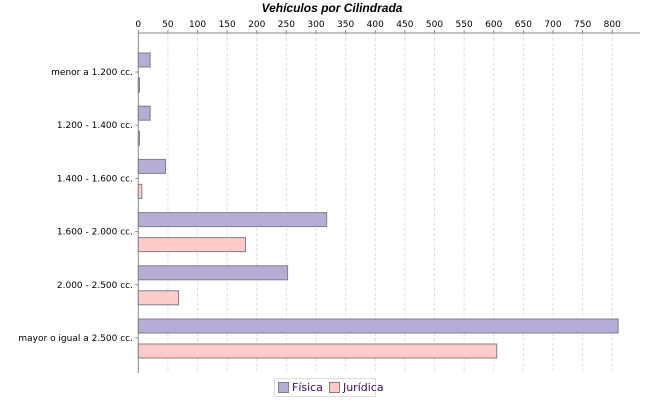 The width and height of the screenshot is (650, 400). Describe the element at coordinates (75, 339) in the screenshot. I see `category-label: mayor o igual a 2.500 cc.` at that location.